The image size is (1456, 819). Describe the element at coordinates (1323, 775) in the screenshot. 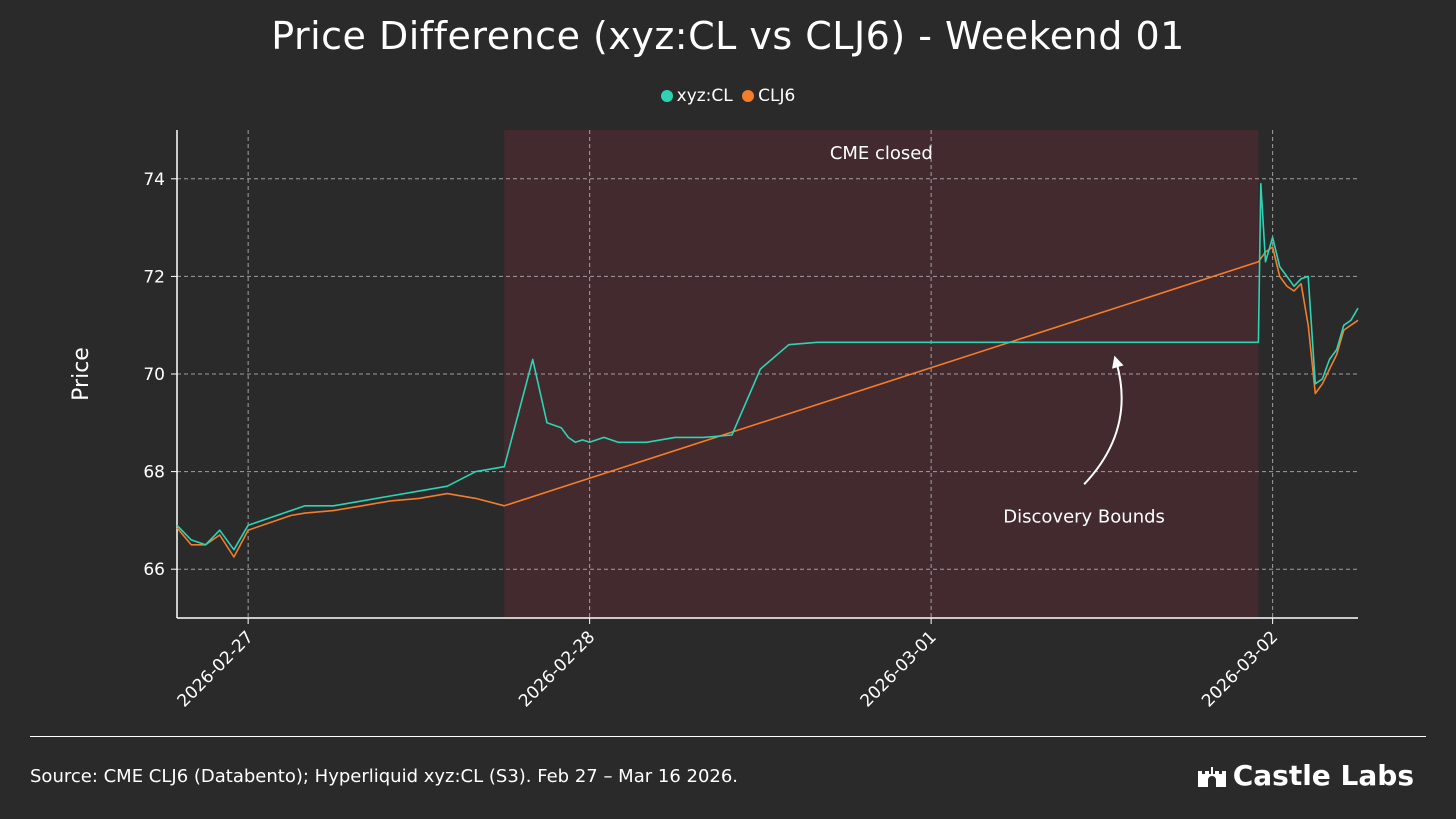

I see `brand-name: Castle Labs` at that location.